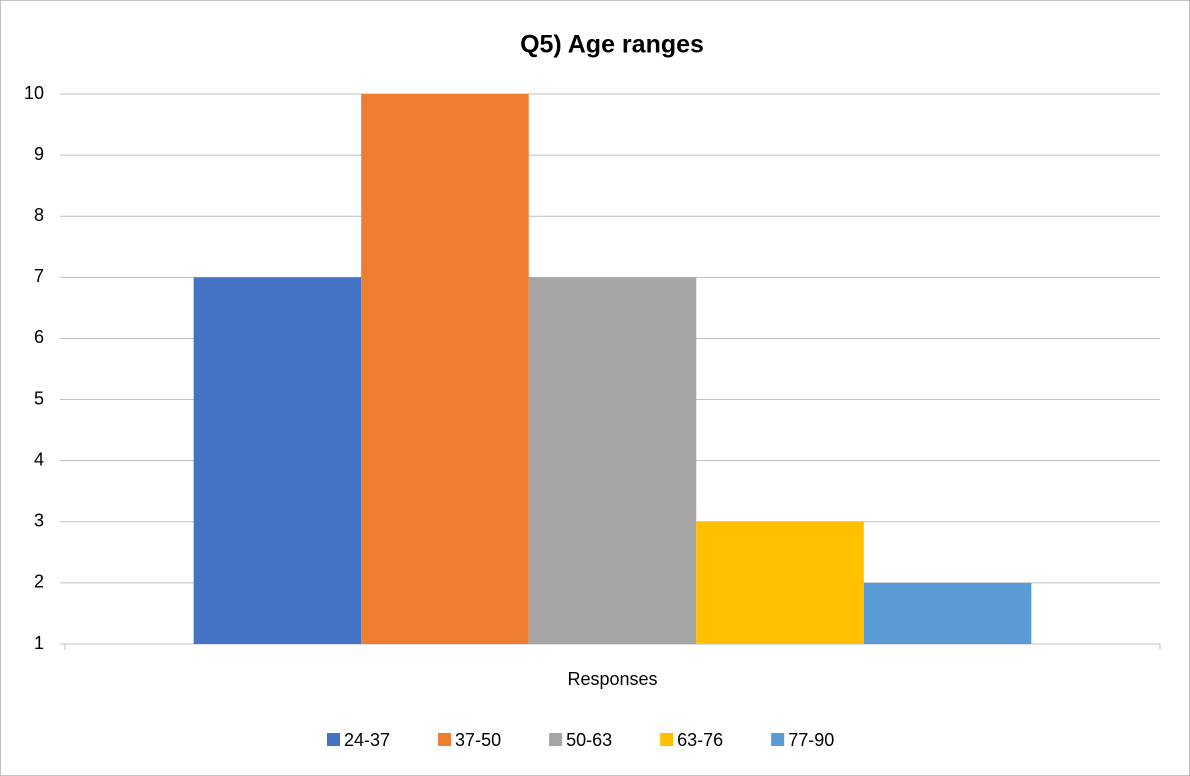  What do you see at coordinates (39, 643) in the screenshot?
I see `y-tick-label: 1` at bounding box center [39, 643].